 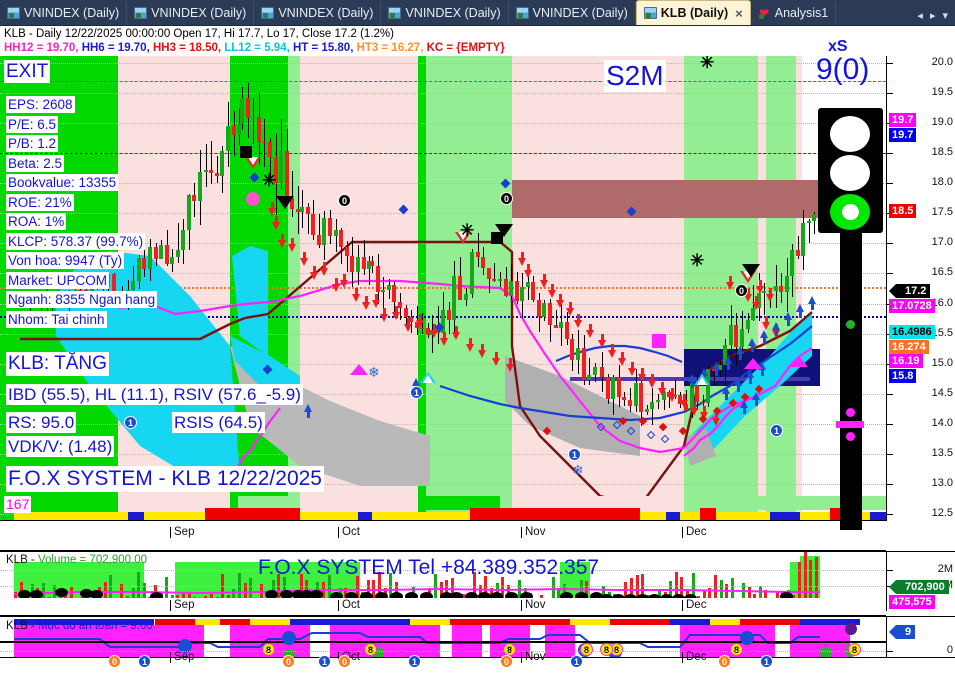 I want to click on stat-bookvalue: Bookvalue: 13355, so click(x=62, y=182).